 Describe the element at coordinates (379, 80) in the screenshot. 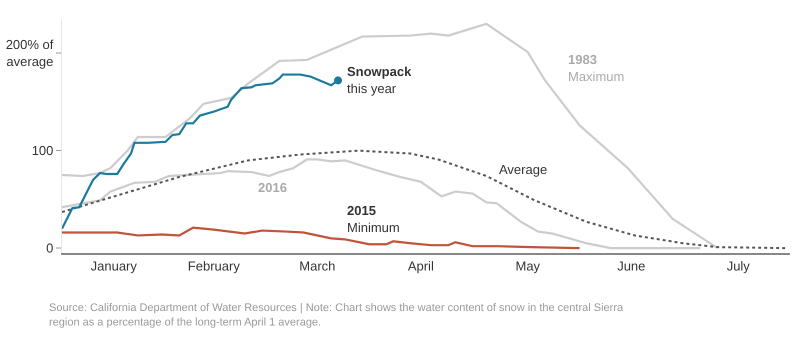

I see `annotation: Snowpack this year` at that location.